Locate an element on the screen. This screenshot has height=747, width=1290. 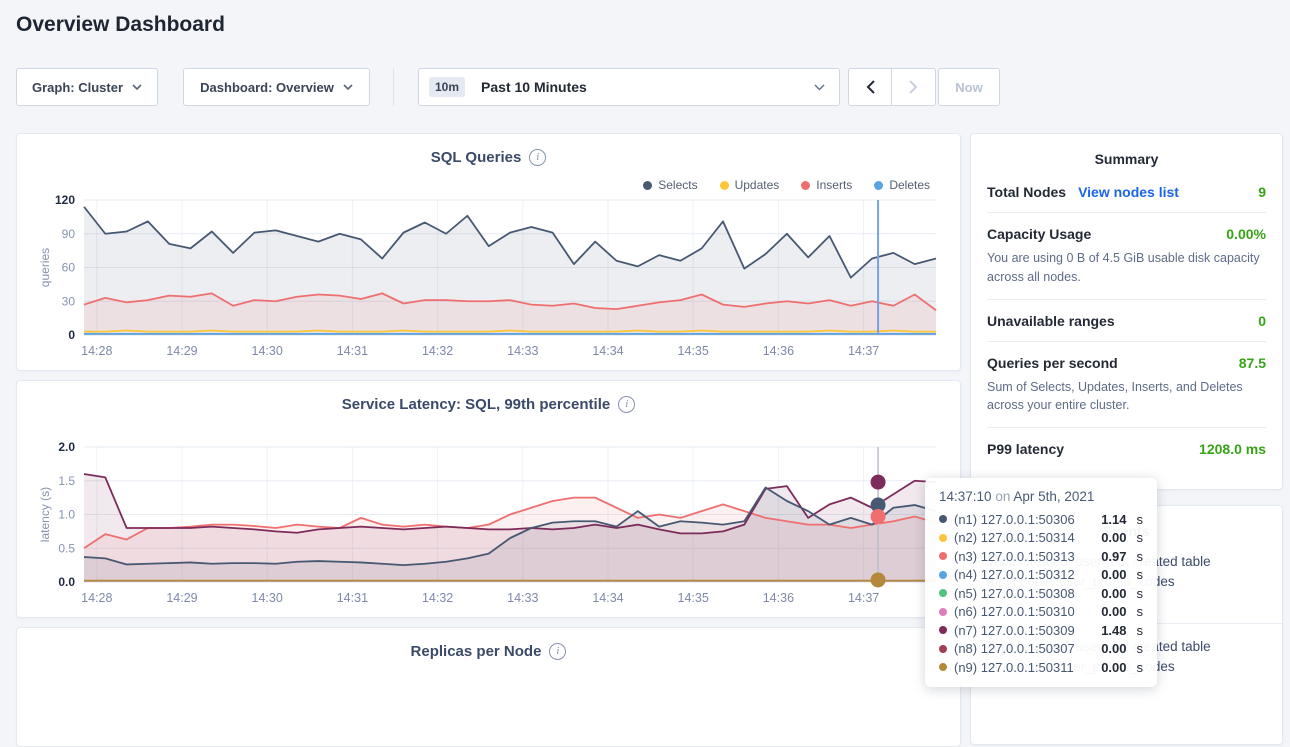
chart-text: 1.0 is located at coordinates (66, 515).